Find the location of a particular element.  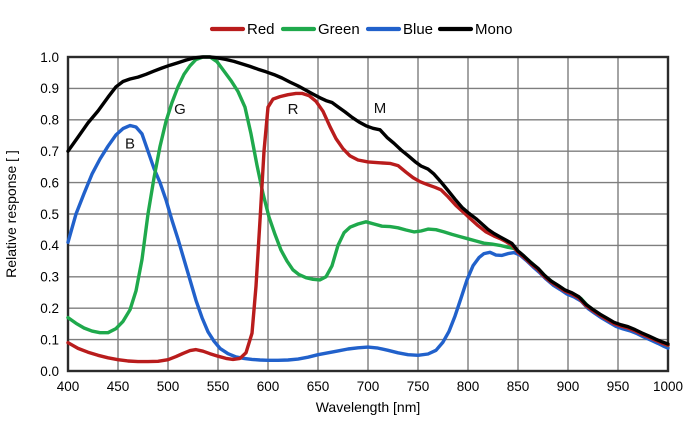

curve-label-b: B is located at coordinates (130, 143).